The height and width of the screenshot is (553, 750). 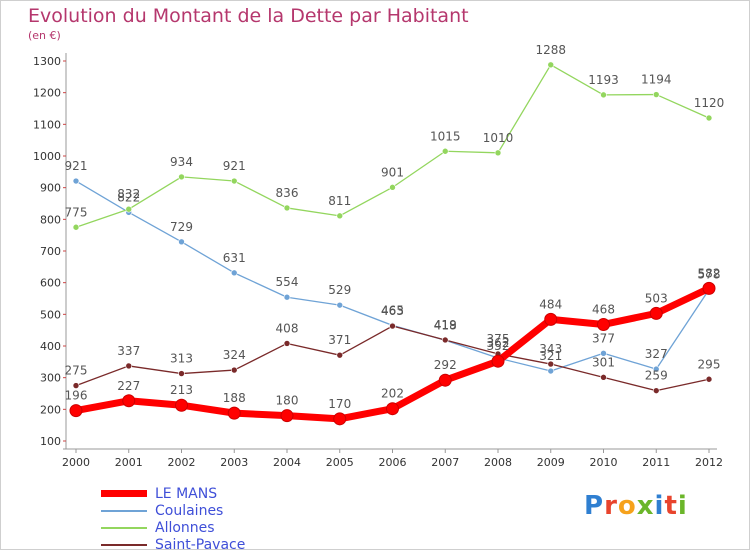 What do you see at coordinates (200, 544) in the screenshot?
I see `legend-label: Saint-Pavace` at bounding box center [200, 544].